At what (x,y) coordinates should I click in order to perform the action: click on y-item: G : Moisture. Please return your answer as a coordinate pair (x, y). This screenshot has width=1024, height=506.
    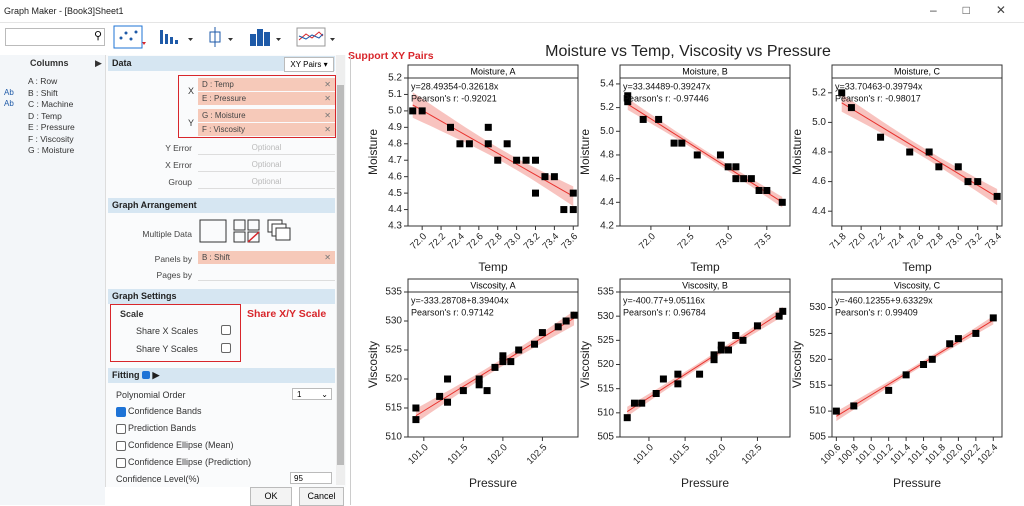
    Looking at the image, I should click on (266, 115).